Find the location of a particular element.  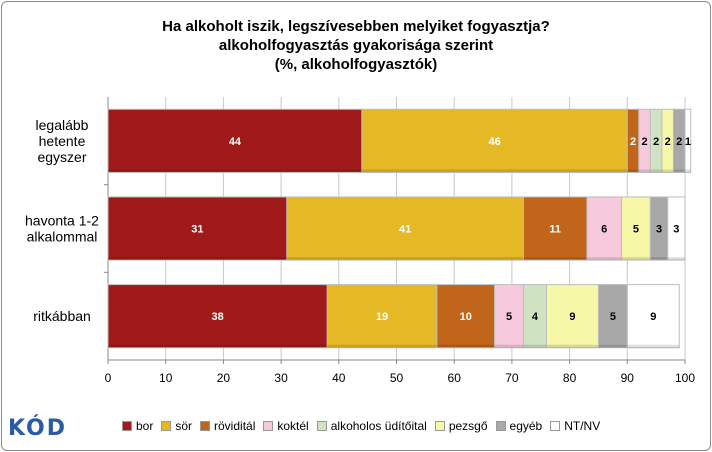

legend-item: pezsgő is located at coordinates (461, 426).